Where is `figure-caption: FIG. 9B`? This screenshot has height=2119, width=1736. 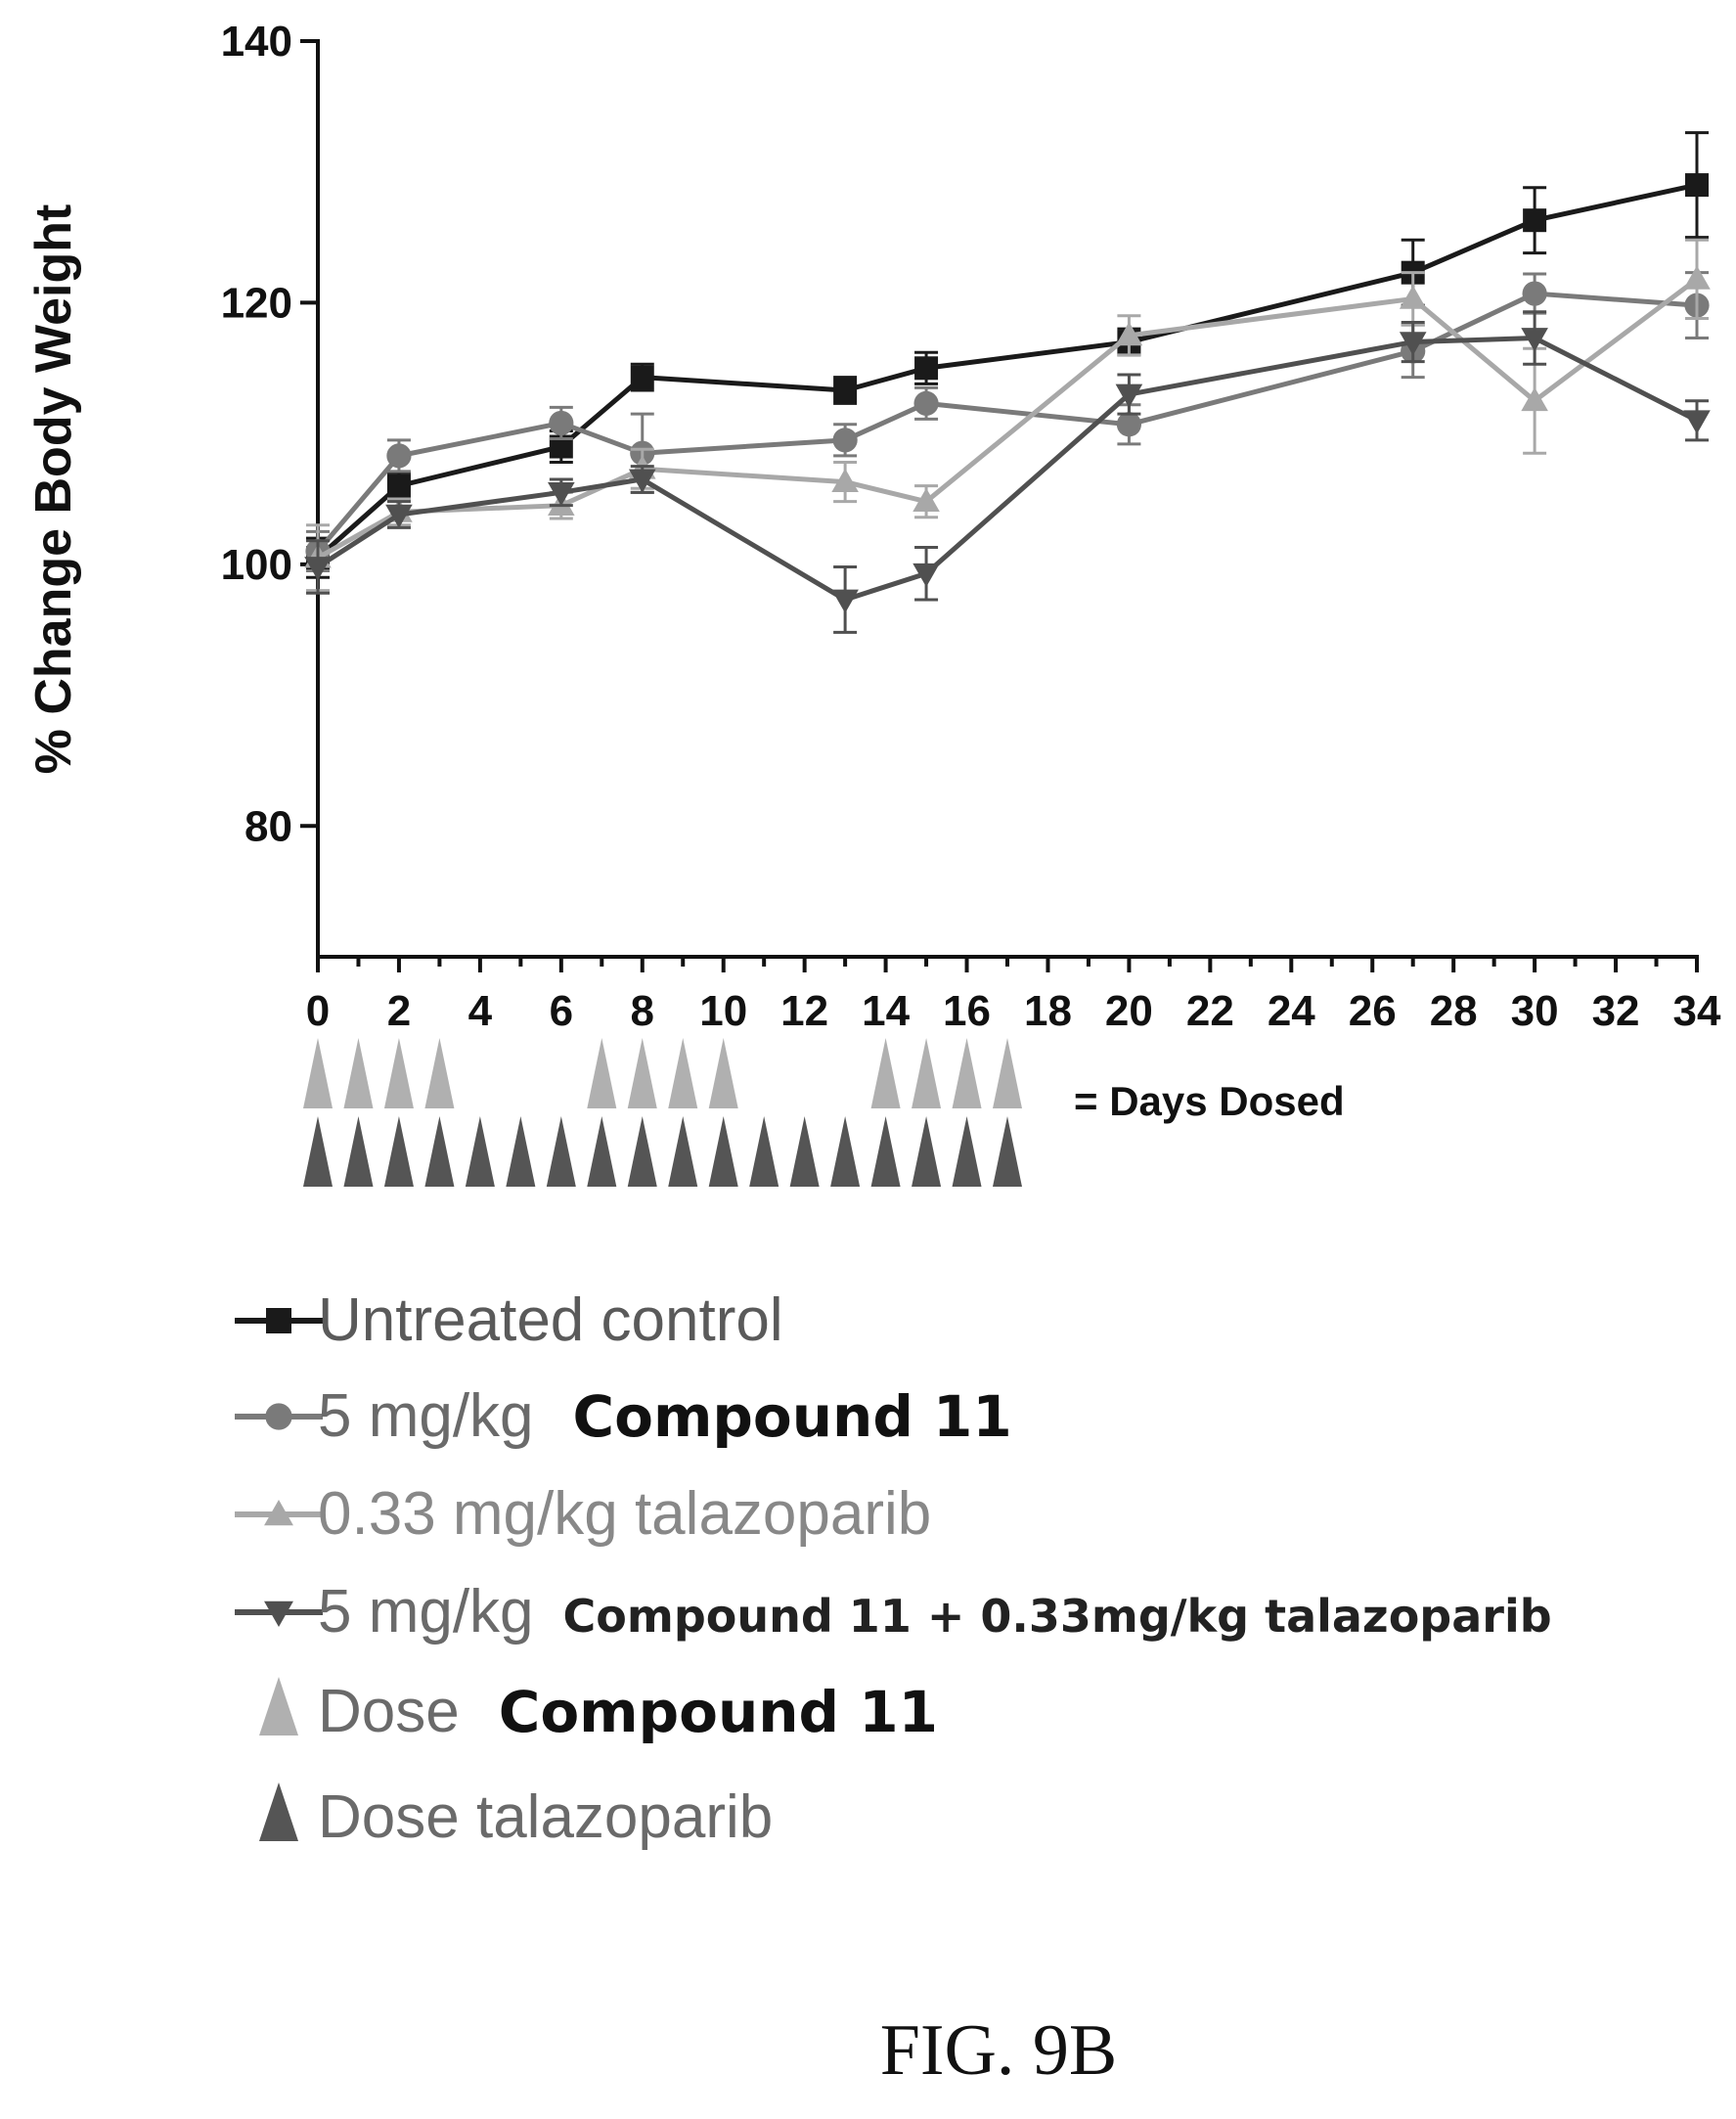
figure-caption: FIG. 9B is located at coordinates (999, 2050).